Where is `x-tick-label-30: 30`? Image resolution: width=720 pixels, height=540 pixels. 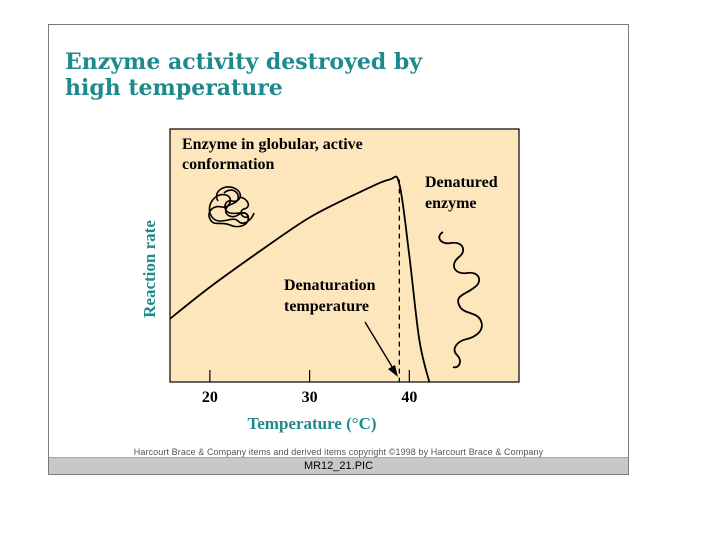 x-tick-label-30: 30 is located at coordinates (310, 397).